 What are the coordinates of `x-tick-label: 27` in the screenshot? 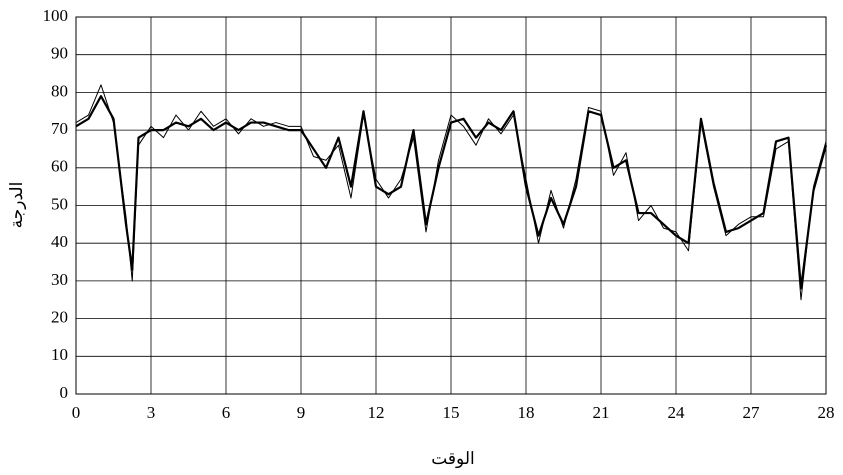 It's located at (752, 412).